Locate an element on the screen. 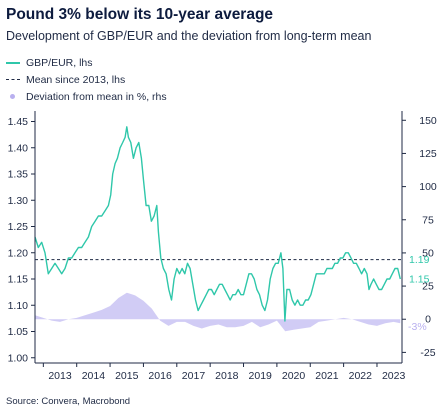 Image resolution: width=444 pixels, height=415 pixels. legend-item-deviation: Deviation from mean in %, rhs is located at coordinates (86, 96).